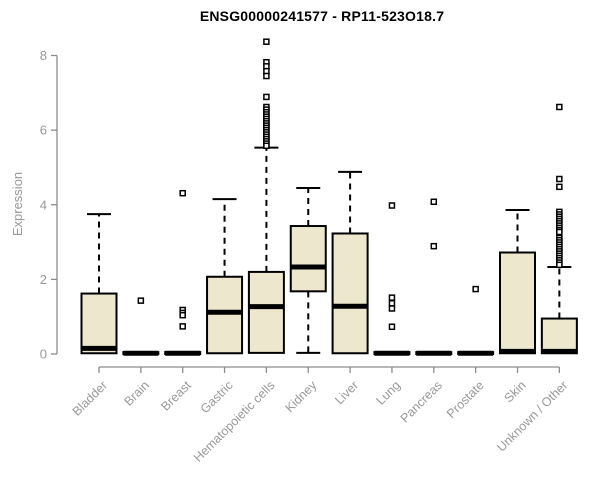  What do you see at coordinates (322, 16) in the screenshot?
I see `chart-title: ENSG00000241577 - RP11-523O18.7` at bounding box center [322, 16].